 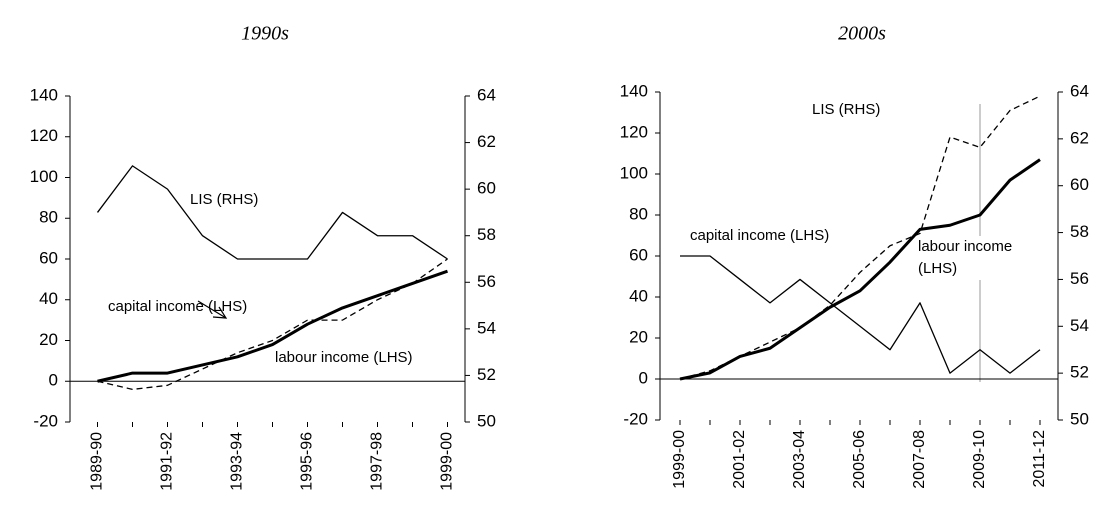 I want to click on x-tick-label: 2005-06, so click(x=859, y=459).